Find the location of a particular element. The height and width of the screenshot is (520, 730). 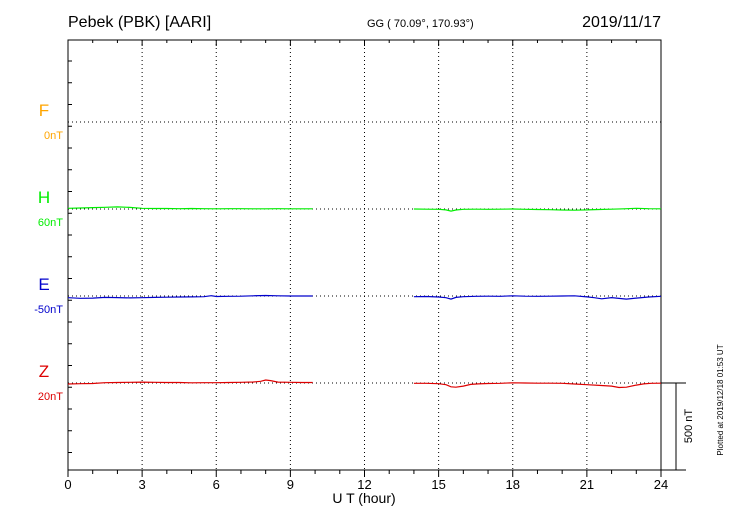

x-axis-label: U T (hour) is located at coordinates (363, 498).